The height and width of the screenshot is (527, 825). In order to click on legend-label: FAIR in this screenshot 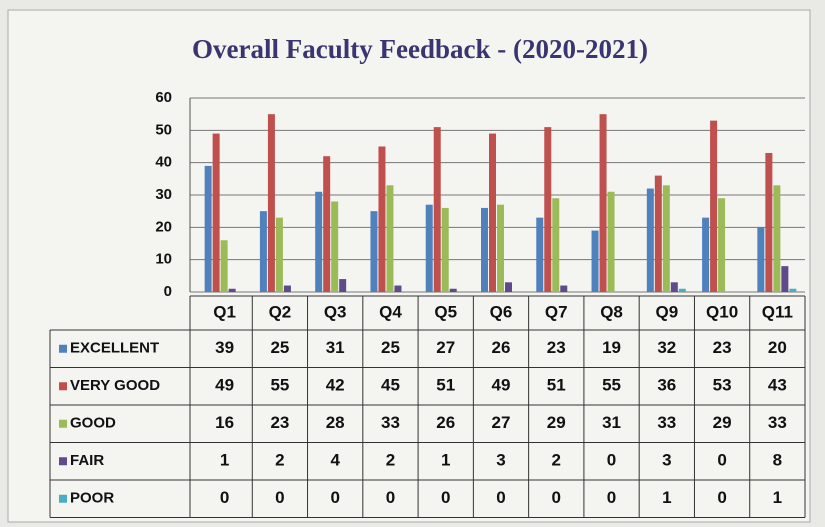, I will do `click(87, 460)`.